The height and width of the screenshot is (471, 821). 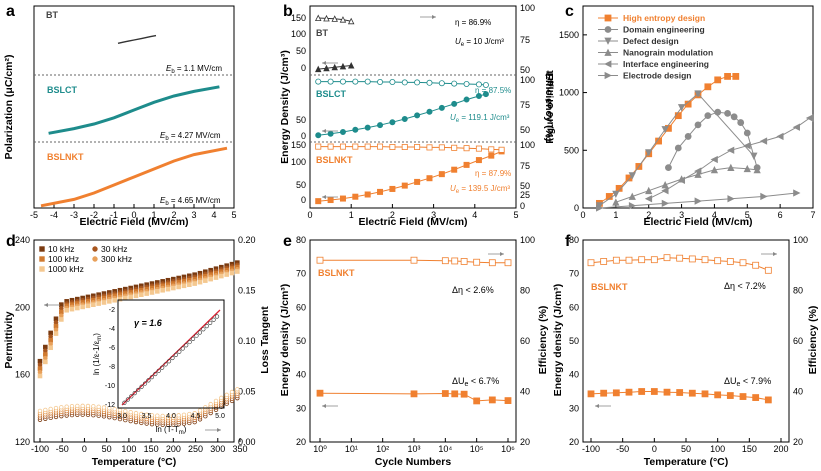 What do you see at coordinates (413, 107) in the screenshot?
I see `panel-b-frame` at bounding box center [413, 107].